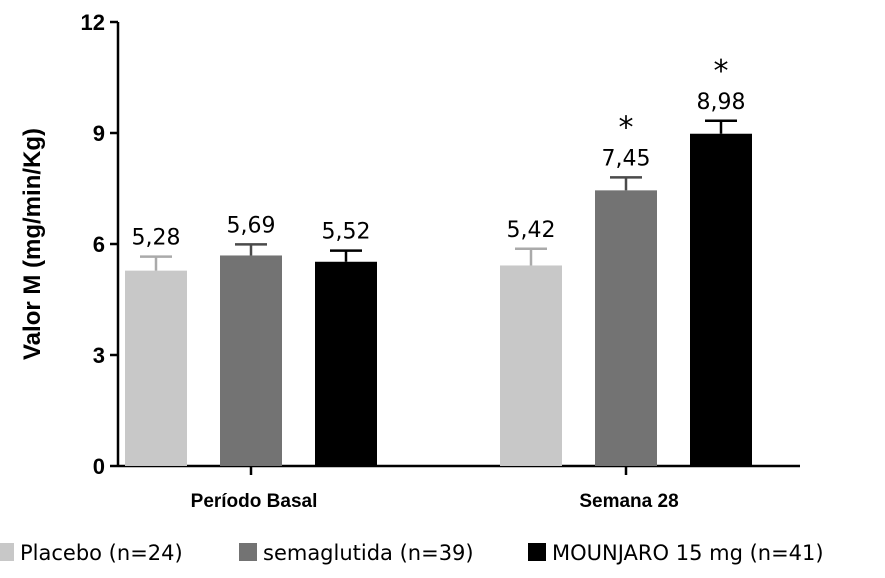 The width and height of the screenshot is (885, 578). I want to click on legend-label-1: semaglutida (n=39), so click(368, 553).